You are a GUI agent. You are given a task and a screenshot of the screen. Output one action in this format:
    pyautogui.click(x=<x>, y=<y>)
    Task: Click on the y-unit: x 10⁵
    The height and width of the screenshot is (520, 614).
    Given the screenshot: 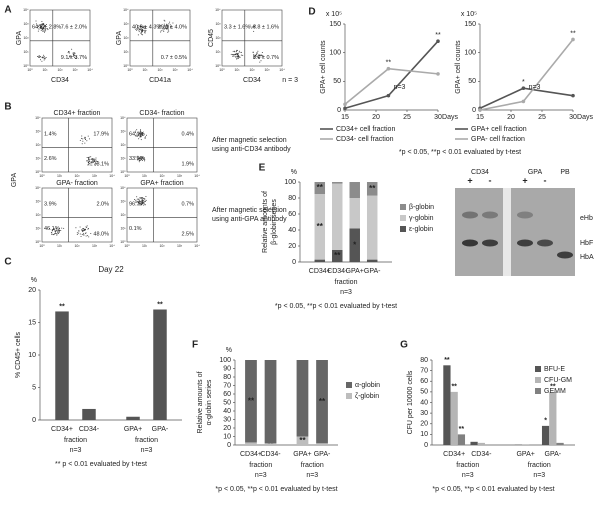 What is the action you would take?
    pyautogui.click(x=334, y=14)
    